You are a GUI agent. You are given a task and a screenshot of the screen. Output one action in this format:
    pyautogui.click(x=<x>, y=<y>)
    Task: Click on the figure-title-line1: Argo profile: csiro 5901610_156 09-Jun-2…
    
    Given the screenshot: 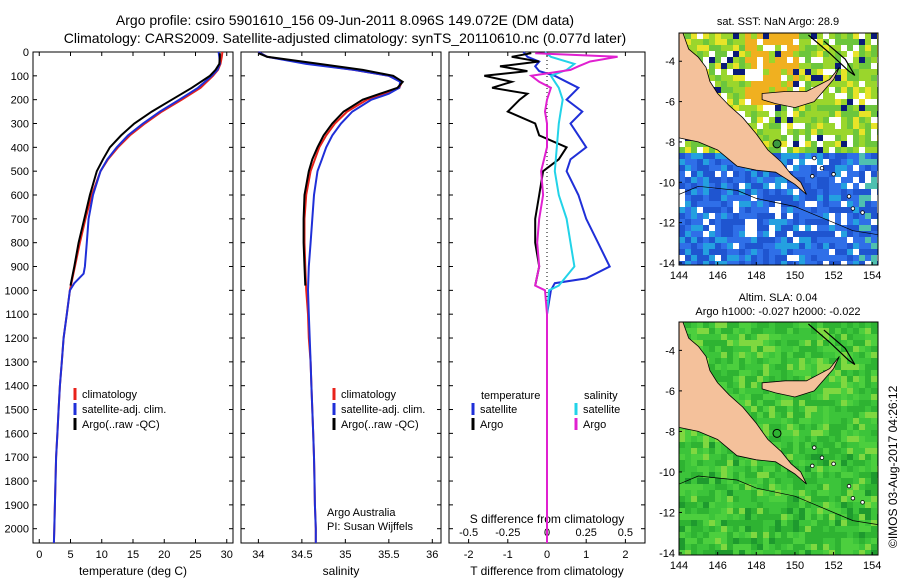 What is the action you would take?
    pyautogui.click(x=345, y=20)
    